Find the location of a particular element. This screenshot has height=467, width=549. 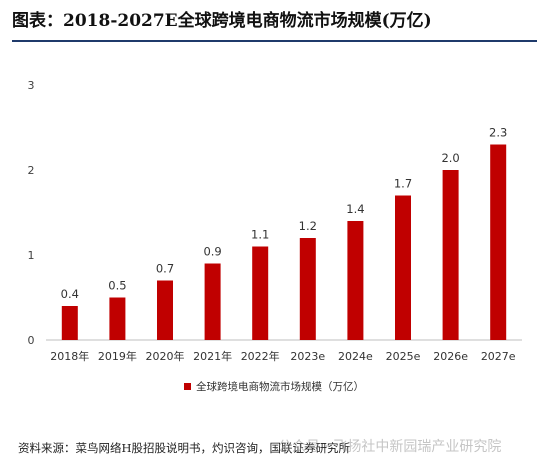

bar-2021年 is located at coordinates (212, 301).